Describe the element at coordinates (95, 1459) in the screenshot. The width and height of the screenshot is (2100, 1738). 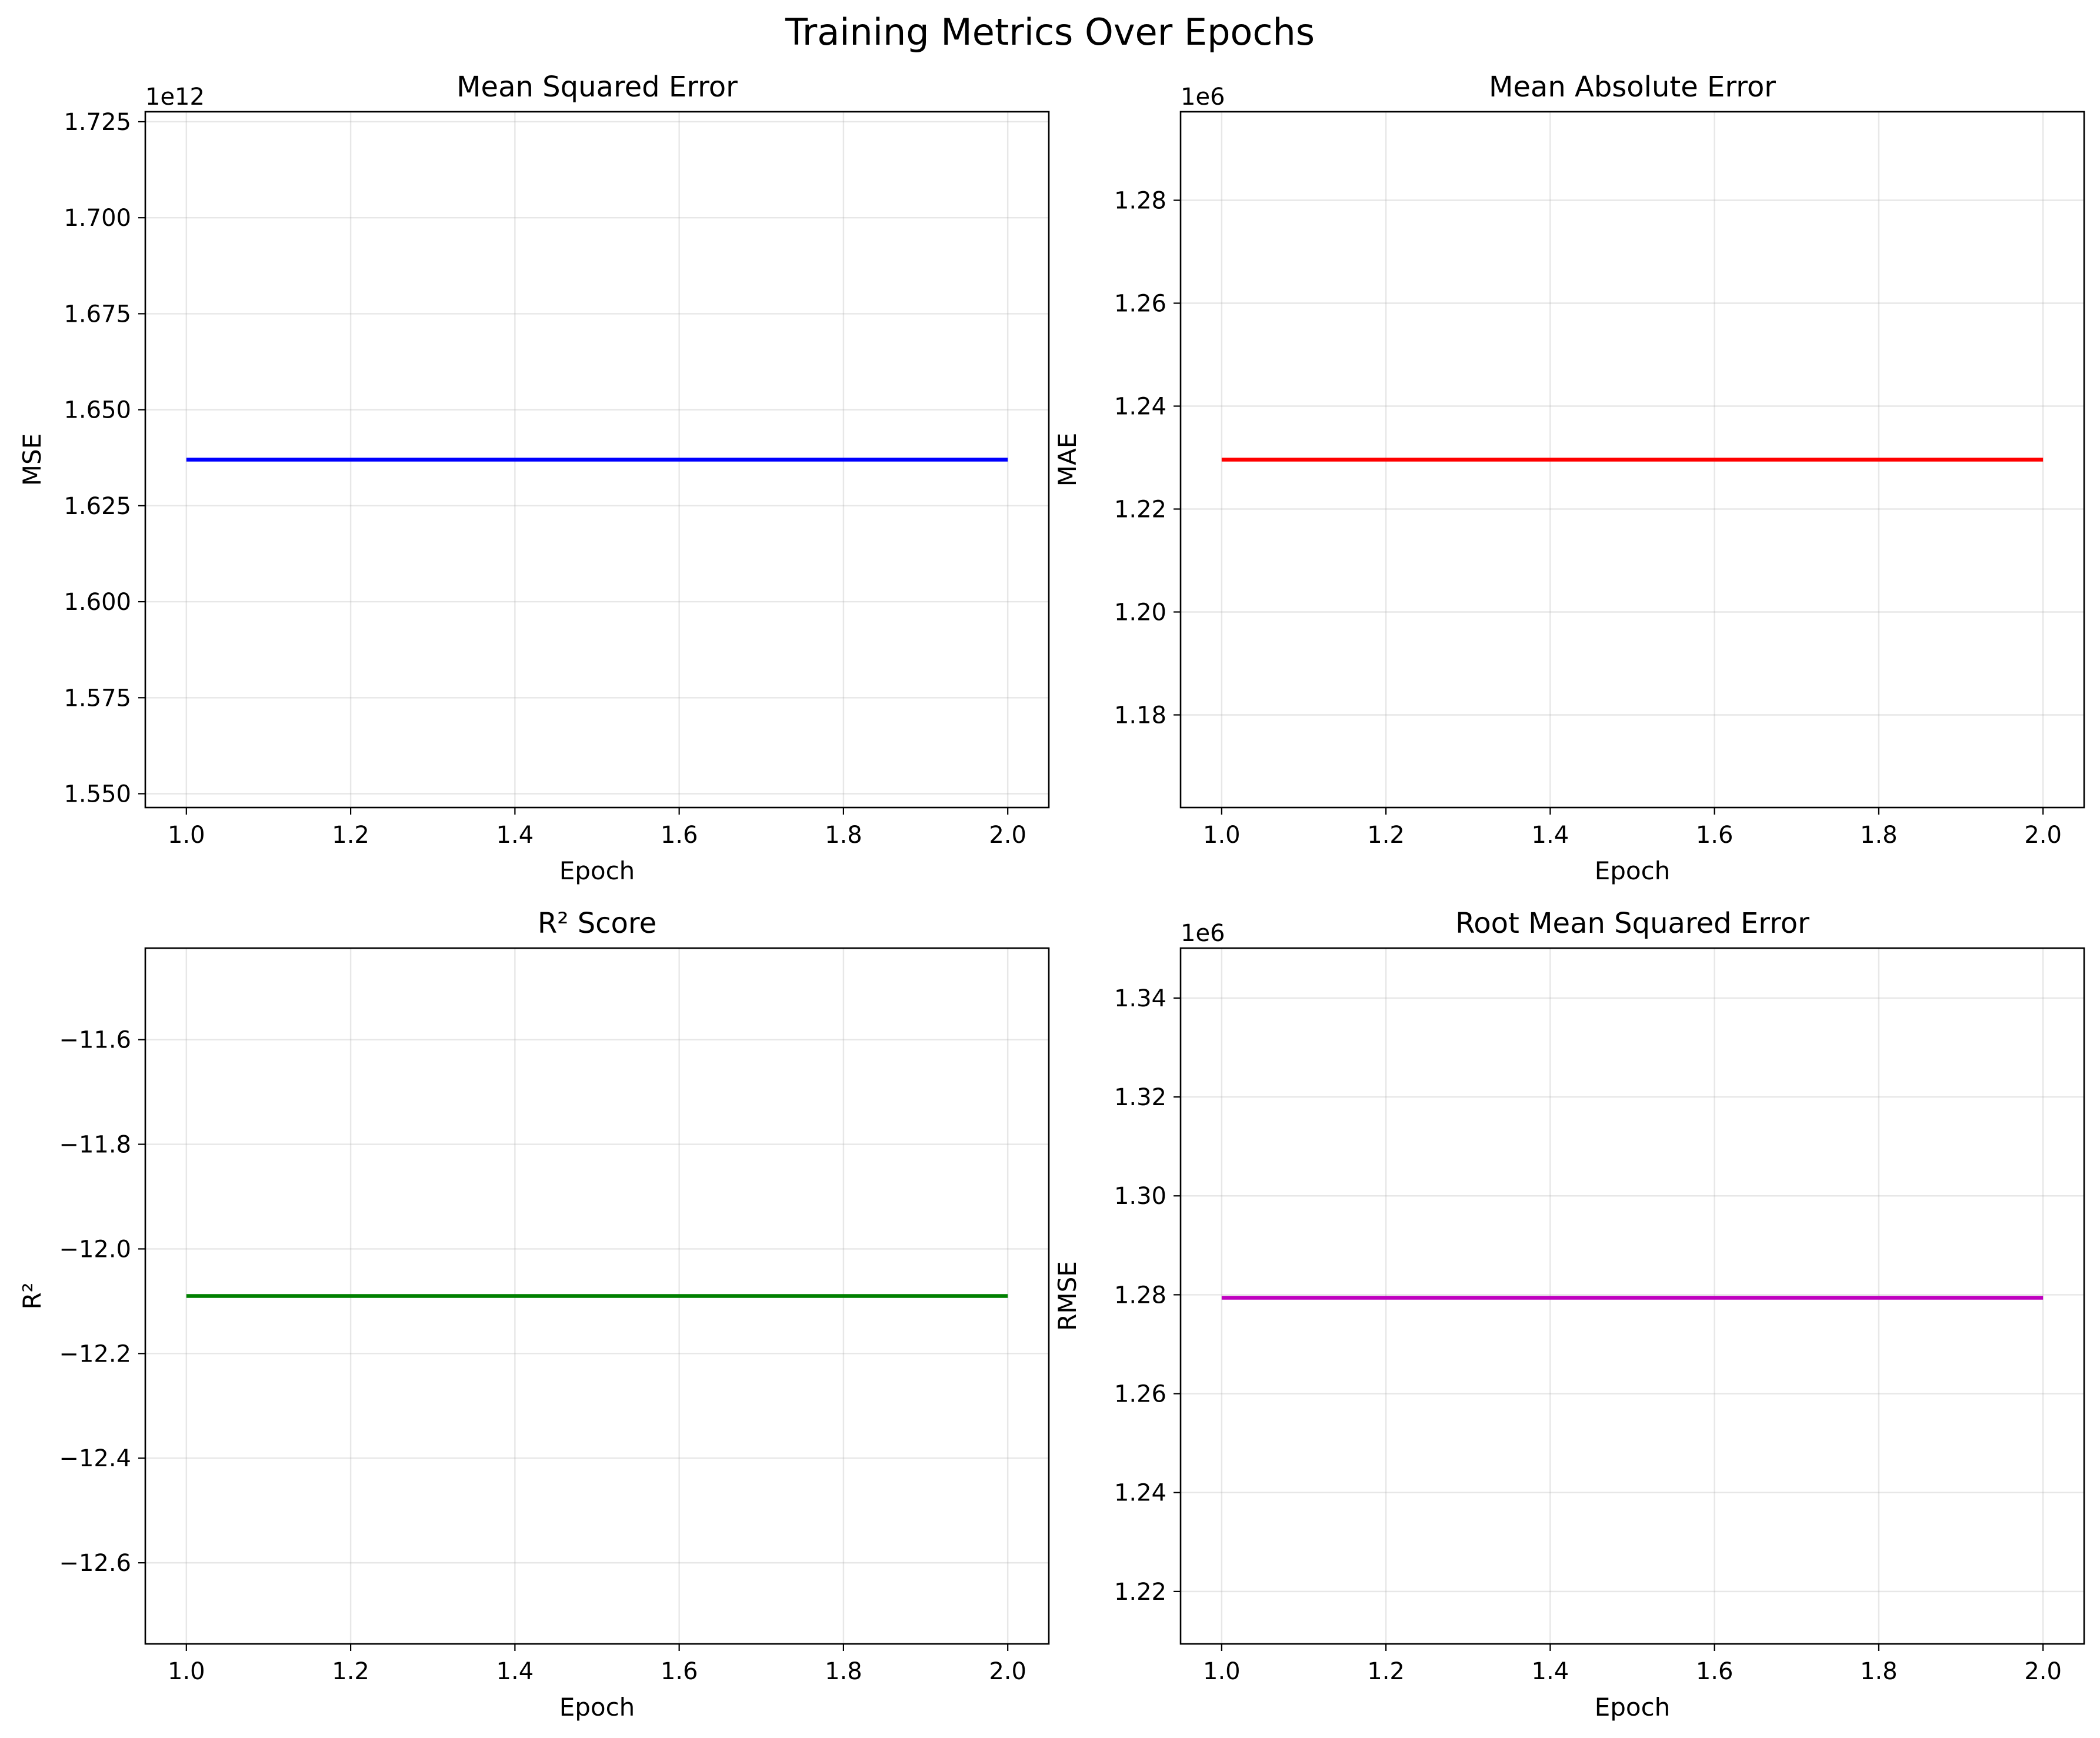
I see `y-tick-label: −12.4` at that location.